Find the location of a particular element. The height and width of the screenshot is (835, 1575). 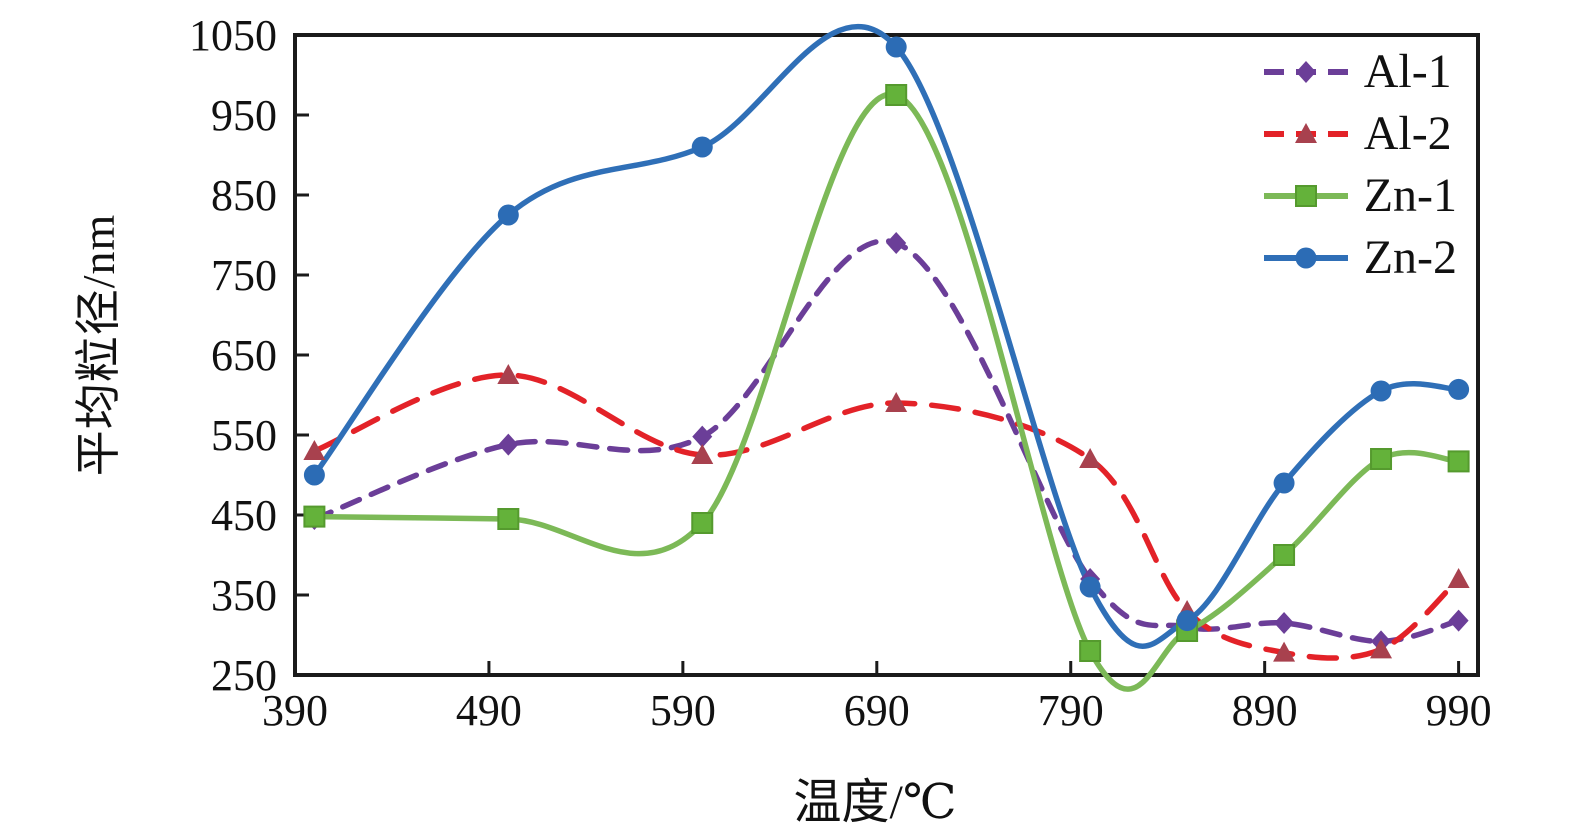

y-tick-label: 950 is located at coordinates (244, 115).